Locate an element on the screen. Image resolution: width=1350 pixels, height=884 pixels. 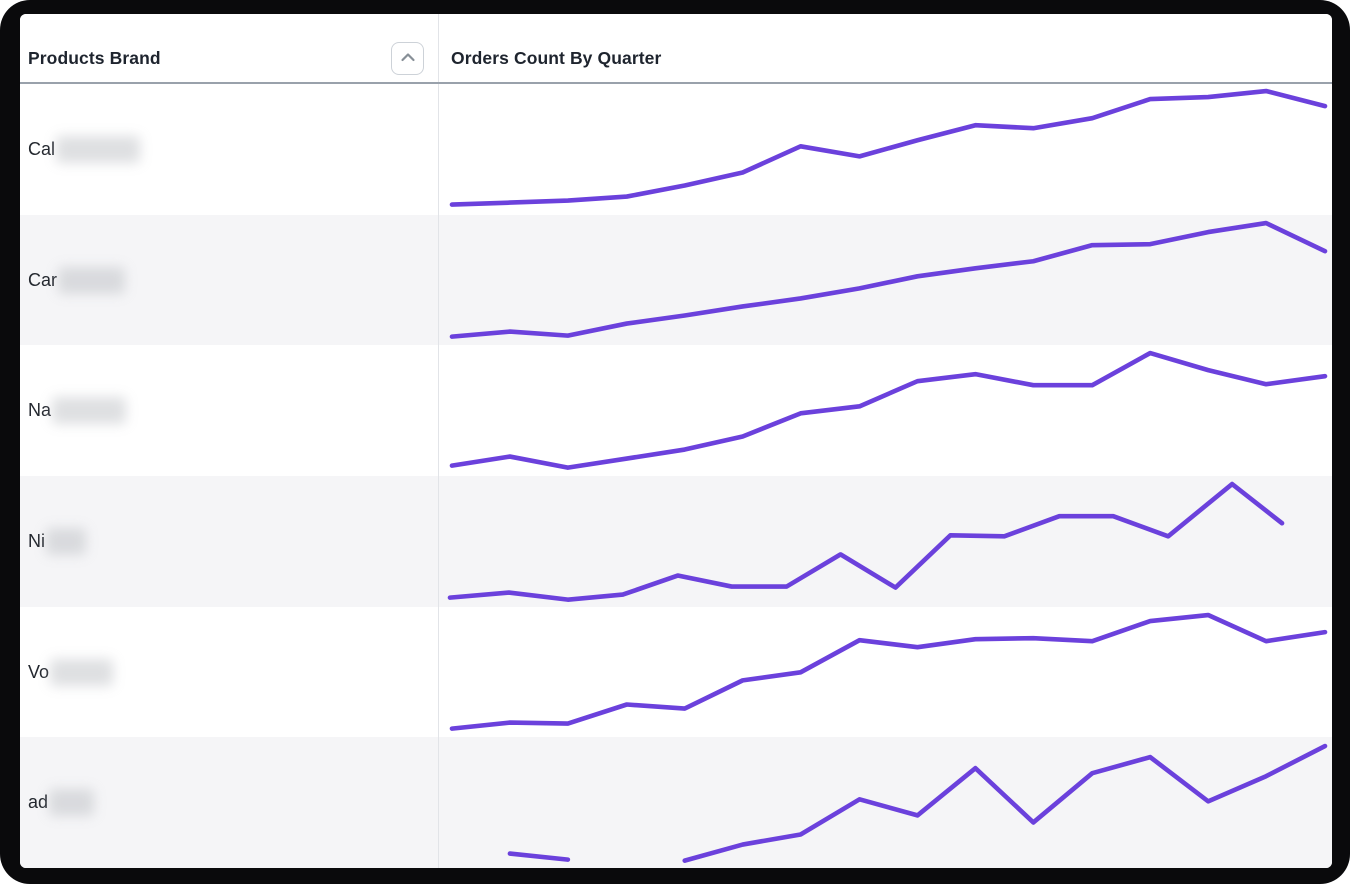
table-row: Car is located at coordinates (676, 280).